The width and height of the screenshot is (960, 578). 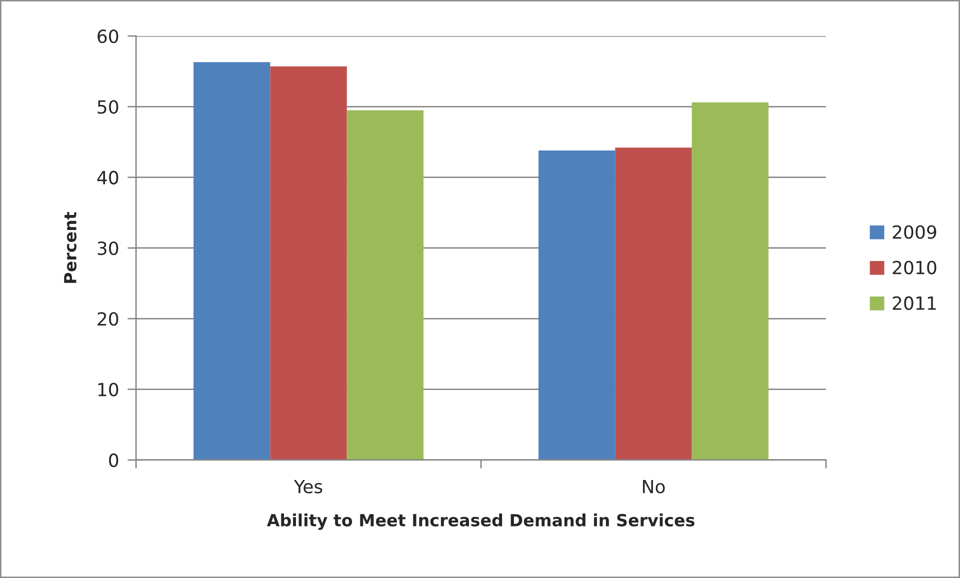 I want to click on y-tick-label: 60, so click(x=108, y=36).